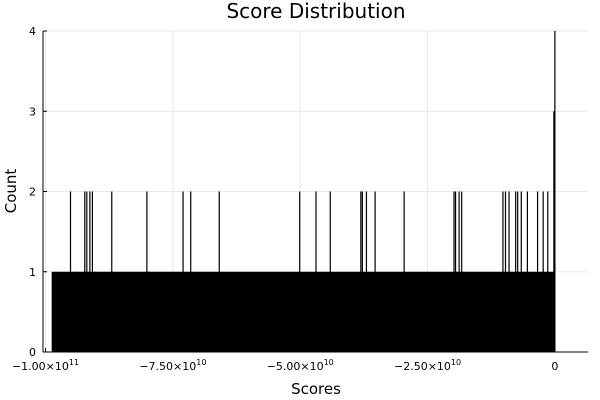 This screenshot has width=600, height=400. What do you see at coordinates (554, 366) in the screenshot?
I see `x-tick-label: 0` at bounding box center [554, 366].